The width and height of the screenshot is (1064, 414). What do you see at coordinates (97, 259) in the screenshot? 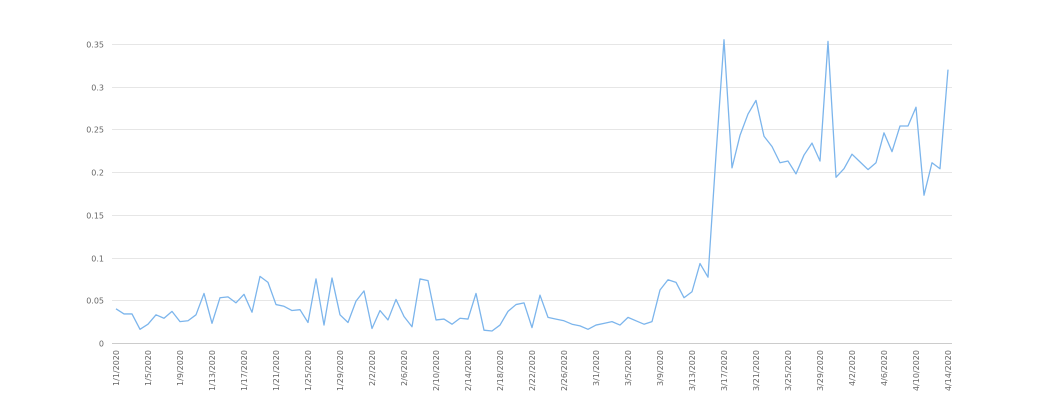
I see `y-tick-label: 0.1` at bounding box center [97, 259].